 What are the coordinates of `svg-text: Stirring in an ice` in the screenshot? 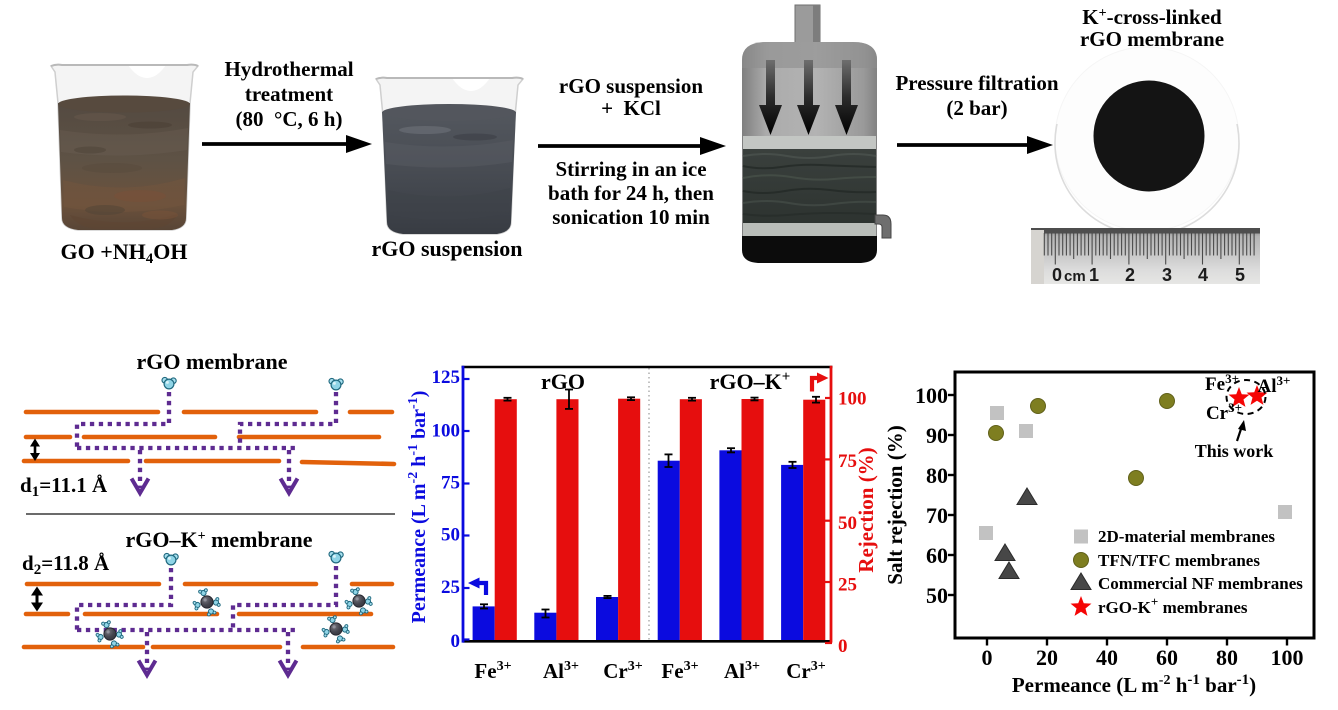 It's located at (630, 169).